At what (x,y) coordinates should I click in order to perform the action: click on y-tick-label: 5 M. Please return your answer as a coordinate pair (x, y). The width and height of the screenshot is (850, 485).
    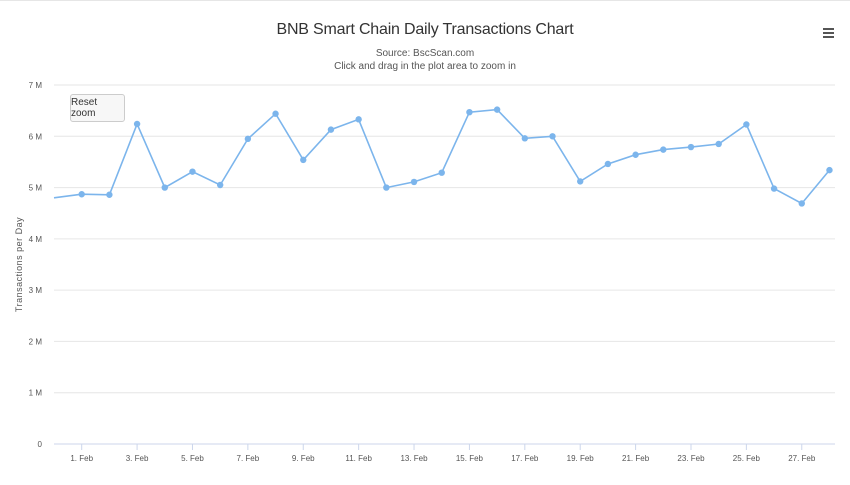
    Looking at the image, I should click on (36, 188).